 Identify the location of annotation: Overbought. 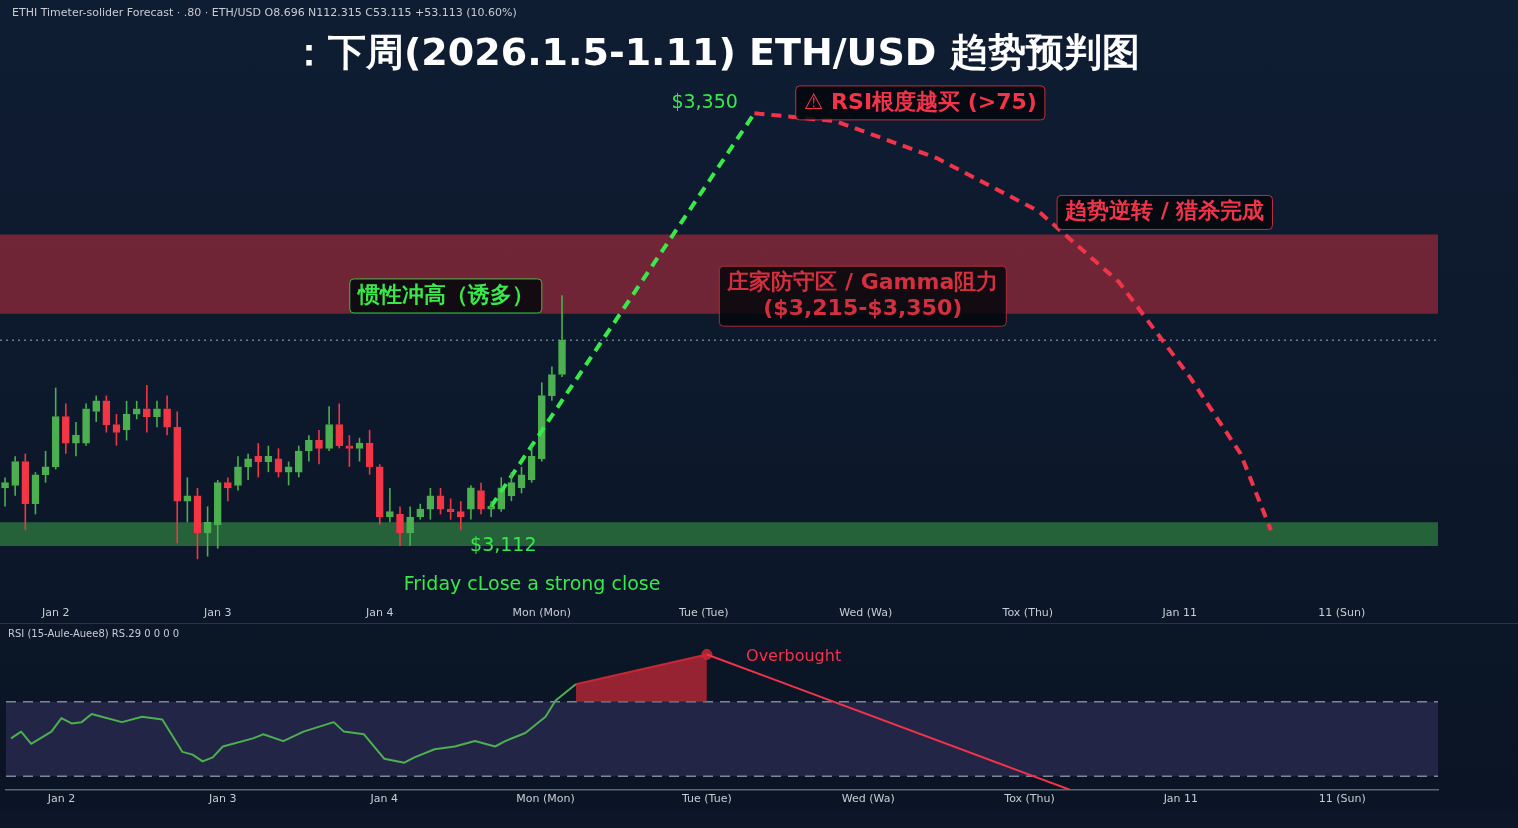
(794, 655).